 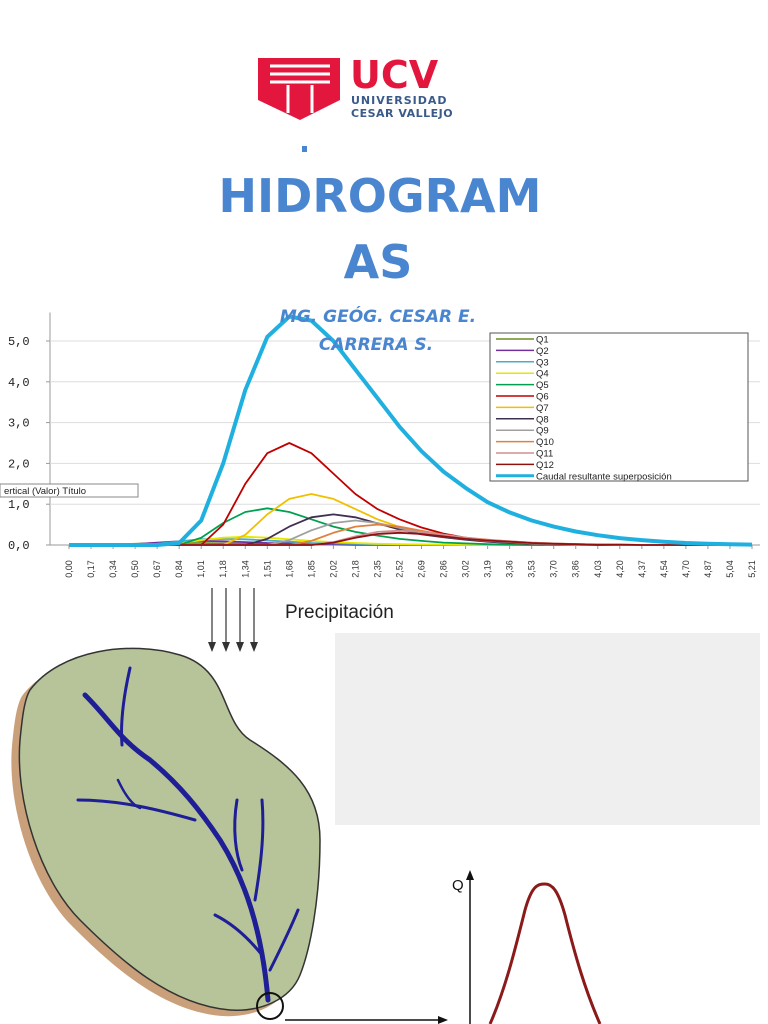 What do you see at coordinates (380, 196) in the screenshot?
I see `title-line: HIDROGRAM` at bounding box center [380, 196].